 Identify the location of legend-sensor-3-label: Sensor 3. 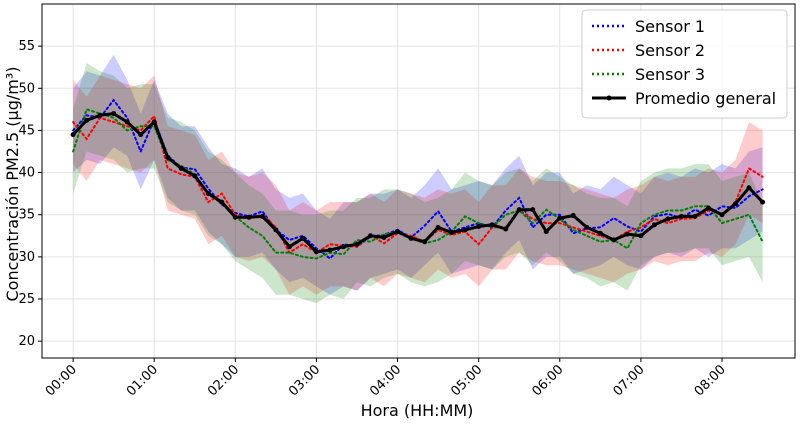
(670, 74).